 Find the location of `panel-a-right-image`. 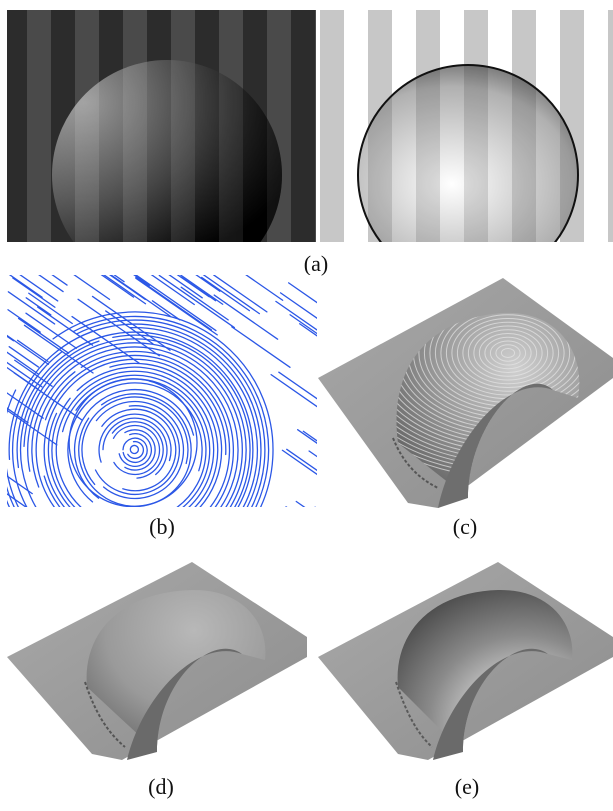

panel-a-right-image is located at coordinates (466, 126).